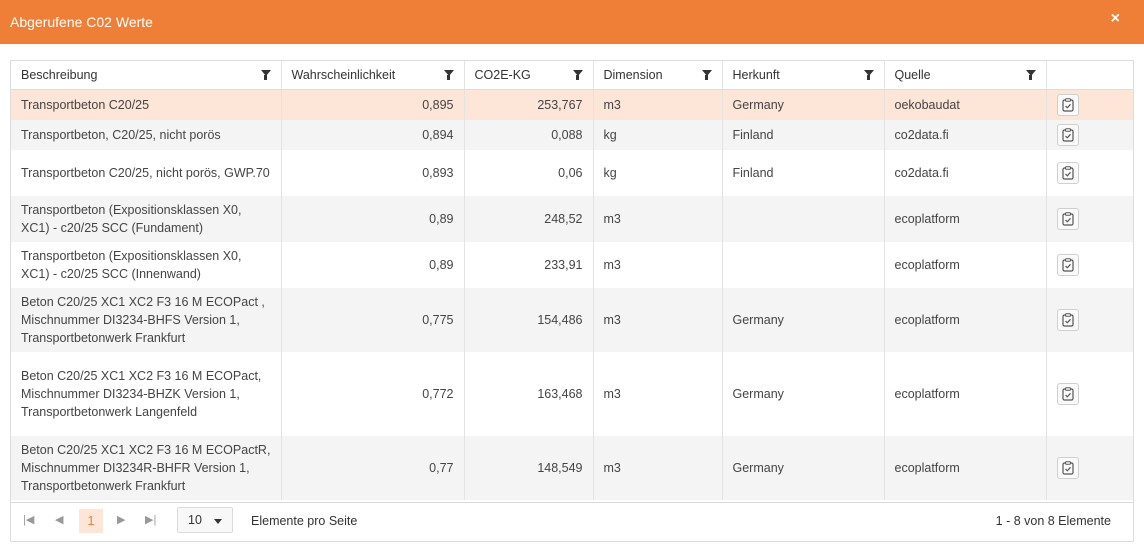 The height and width of the screenshot is (549, 1144). What do you see at coordinates (218, 521) in the screenshot?
I see `chevron-down-icon` at bounding box center [218, 521].